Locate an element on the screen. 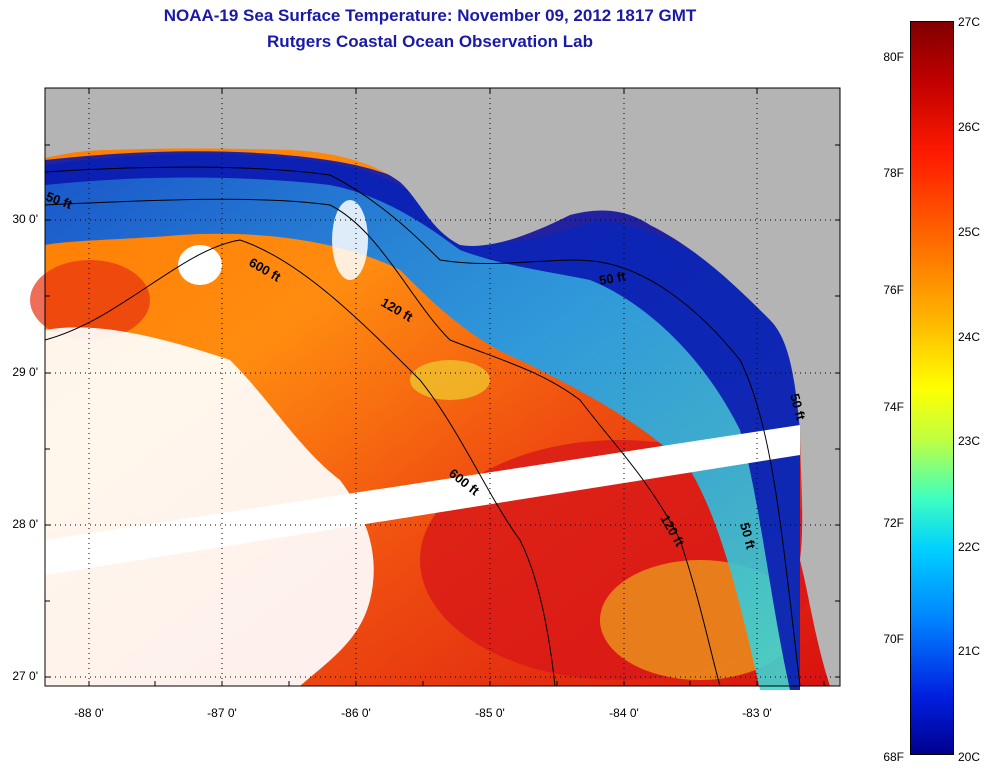 This screenshot has width=992, height=770. celsius-label: 26C is located at coordinates (969, 127).